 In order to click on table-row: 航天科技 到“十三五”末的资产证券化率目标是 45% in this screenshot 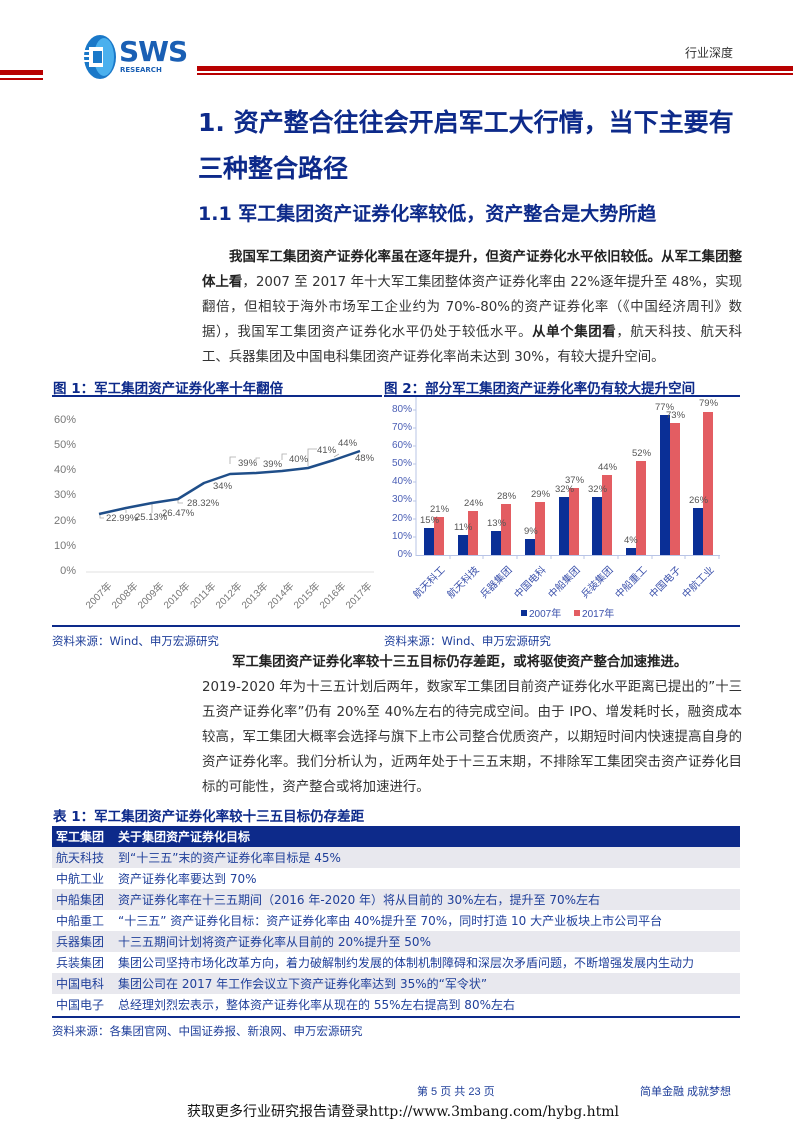, I will do `click(396, 857)`.